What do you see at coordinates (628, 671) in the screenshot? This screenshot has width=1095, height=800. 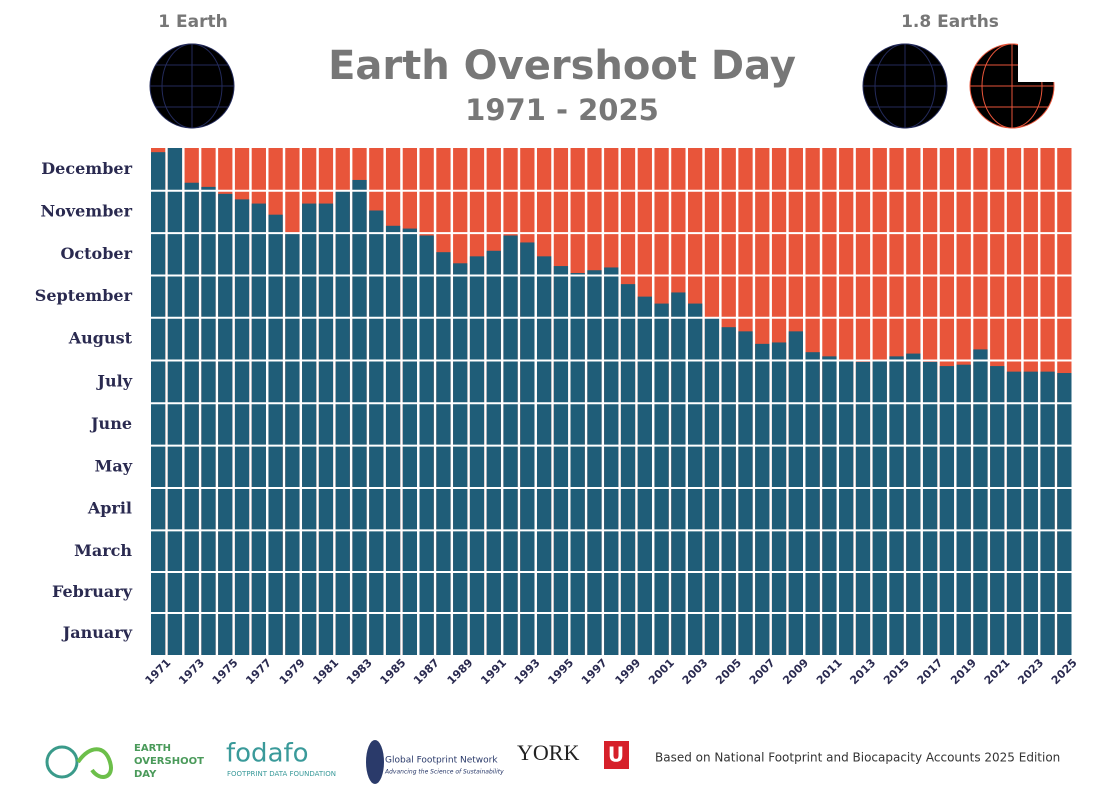 I see `x-tick-label: 1999` at bounding box center [628, 671].